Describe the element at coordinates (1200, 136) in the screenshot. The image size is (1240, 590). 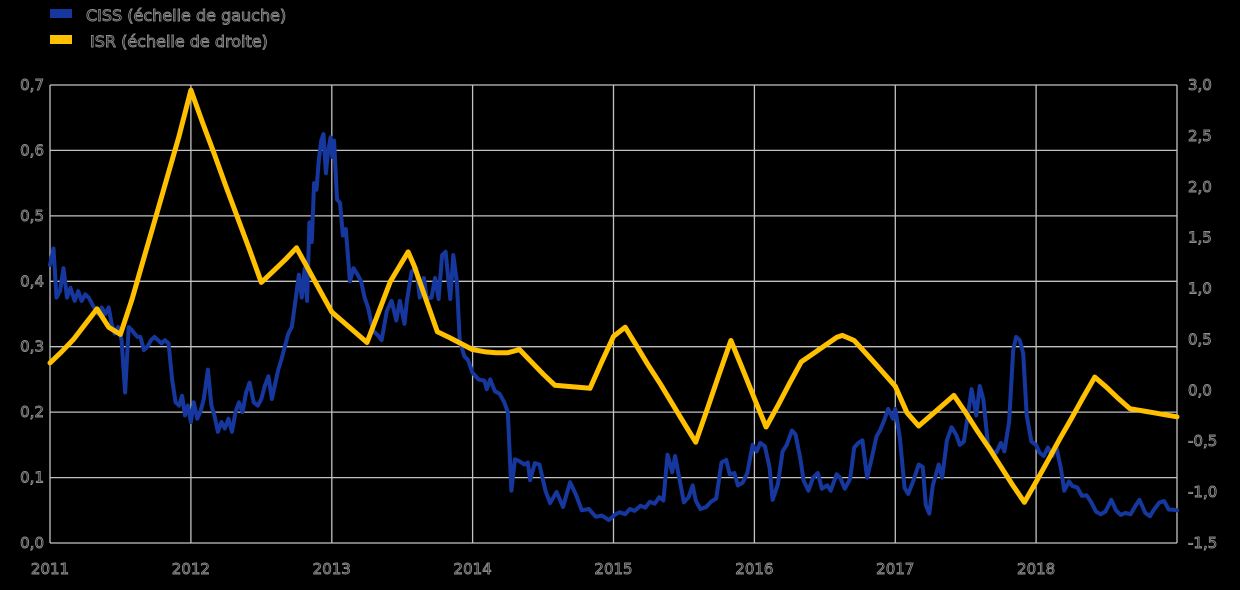
I see `right-axis-tick-label: 2,5` at that location.